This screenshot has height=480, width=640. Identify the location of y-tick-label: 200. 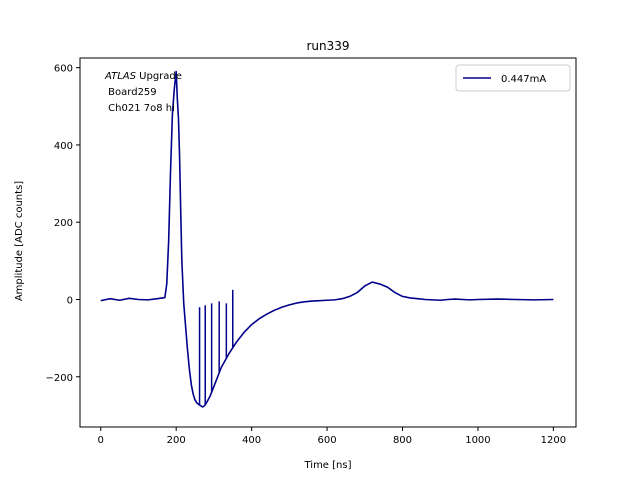
(63, 223).